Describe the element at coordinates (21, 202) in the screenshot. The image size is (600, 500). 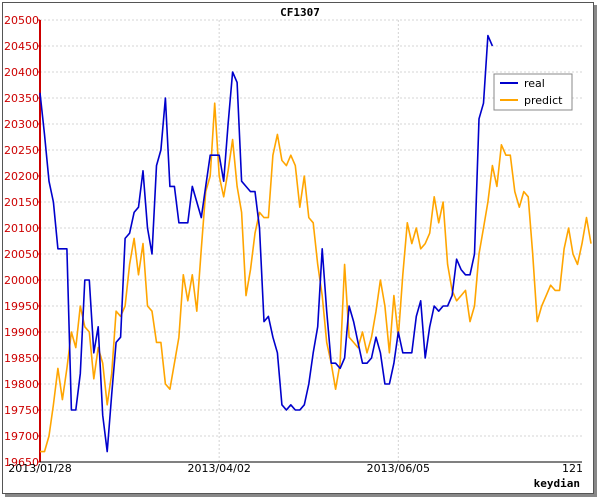
I see `y-tick-label: 20150` at that location.